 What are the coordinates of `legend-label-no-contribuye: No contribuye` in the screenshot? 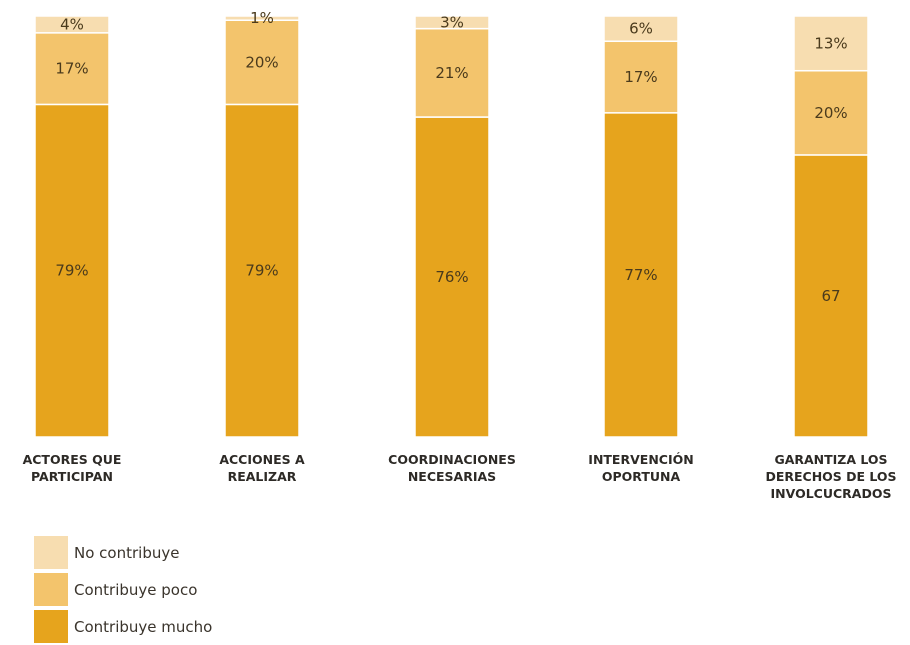 It's located at (127, 552).